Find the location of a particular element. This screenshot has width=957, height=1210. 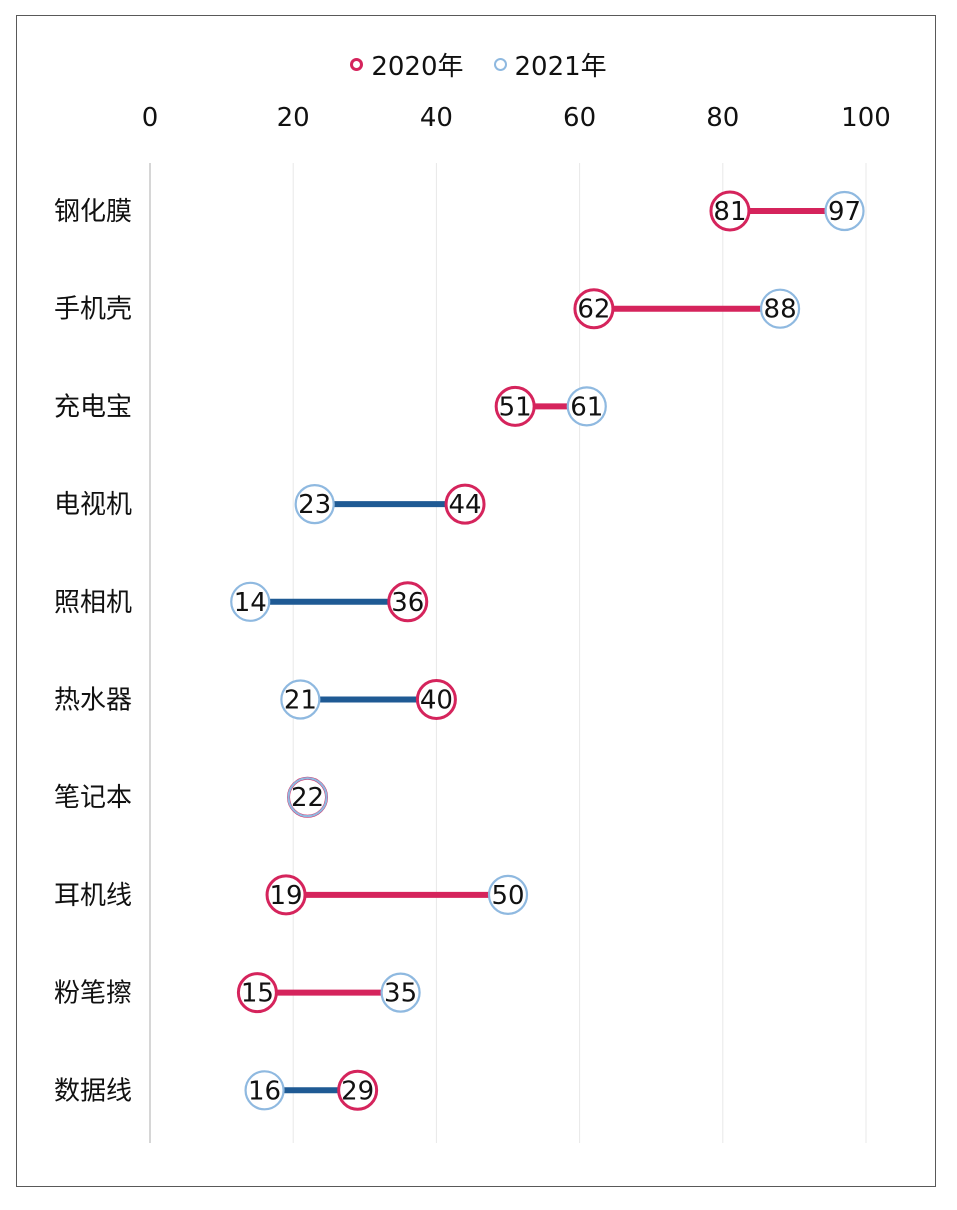

legend: 2020年 2021年 is located at coordinates (478, 64).